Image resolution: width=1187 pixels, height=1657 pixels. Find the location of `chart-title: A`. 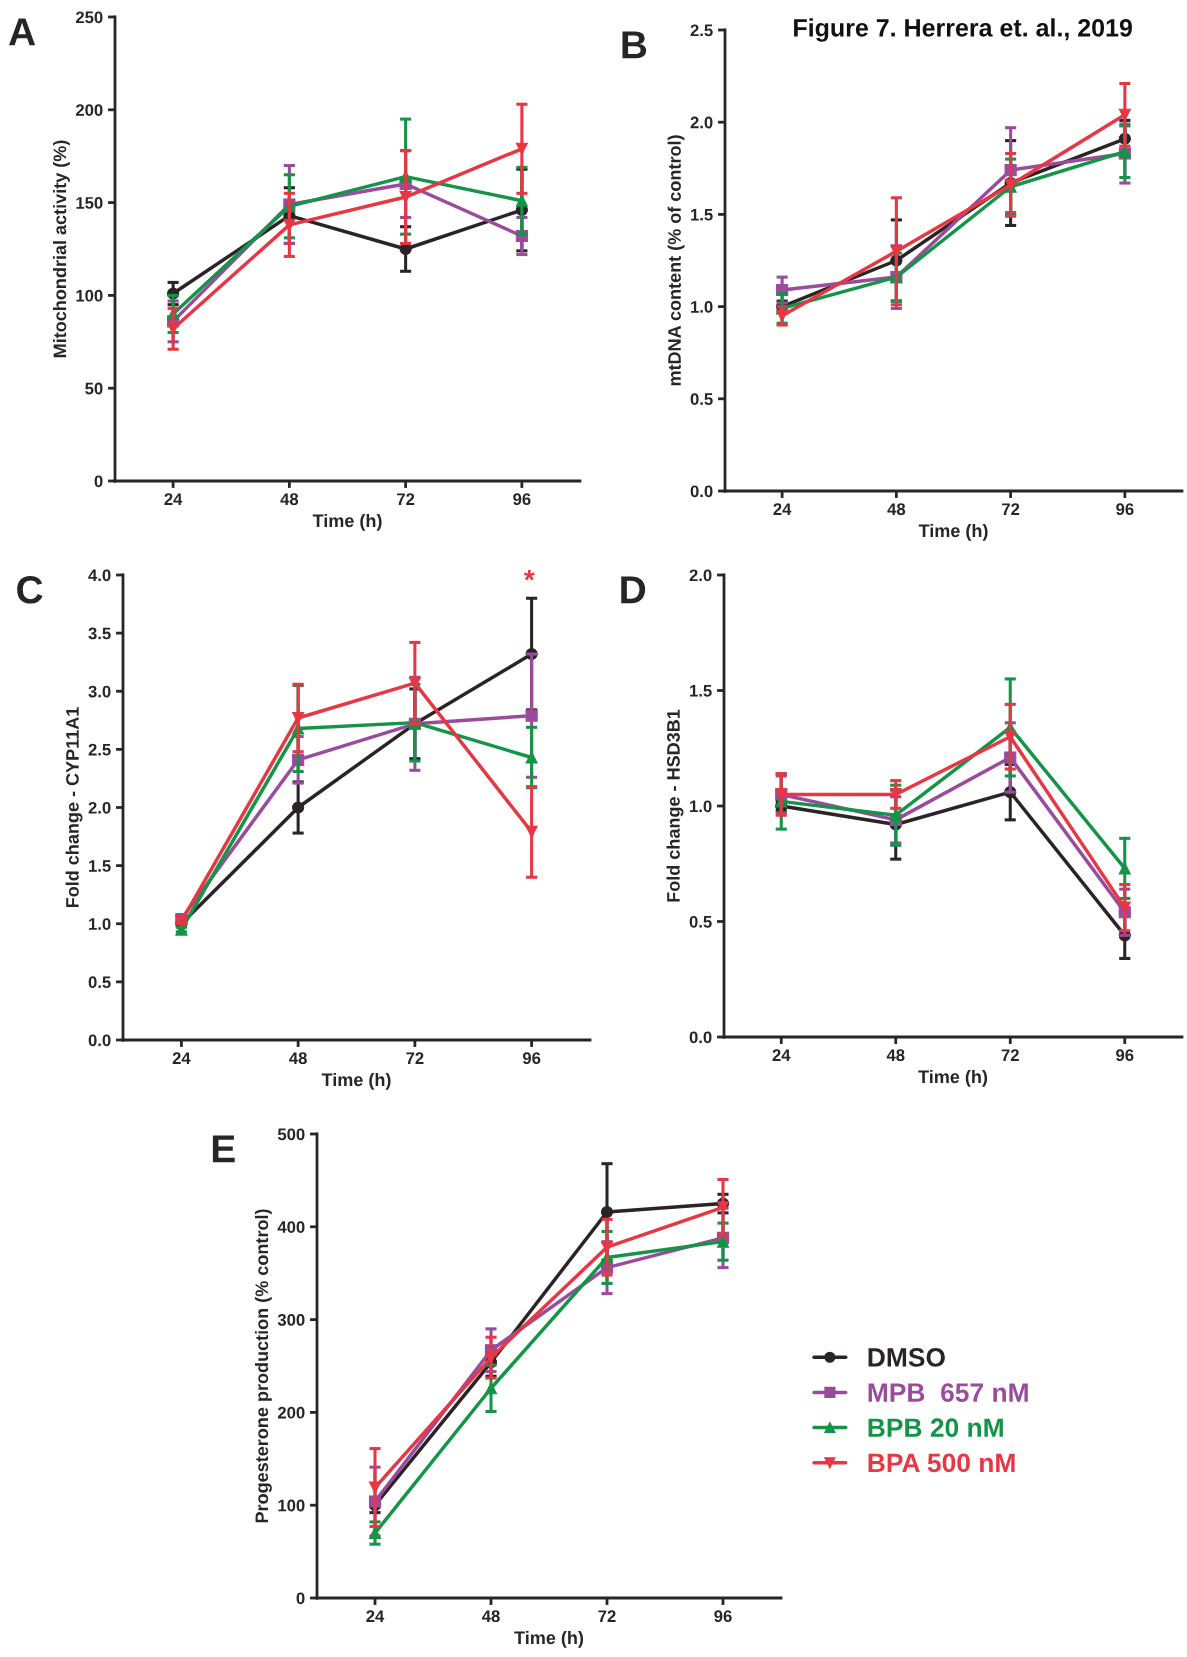

chart-title: A is located at coordinates (22, 32).